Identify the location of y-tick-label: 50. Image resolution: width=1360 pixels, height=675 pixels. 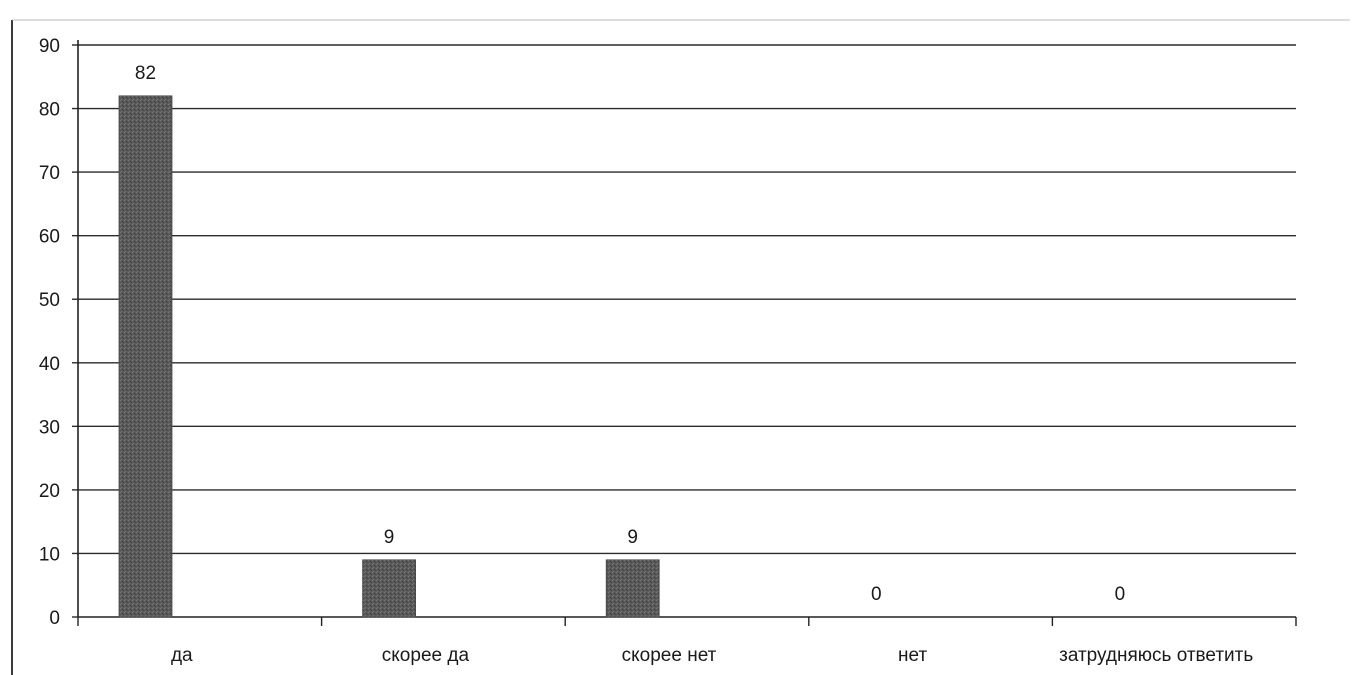
(49, 300).